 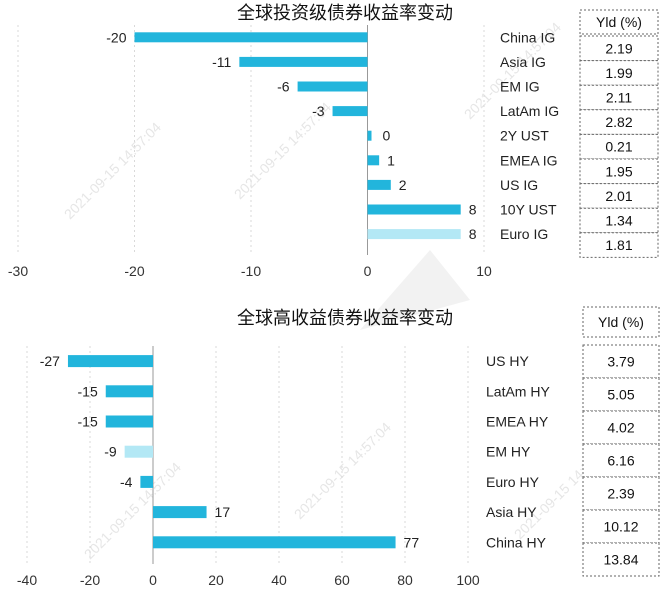 I want to click on ig-yld-value: 2.11, so click(x=619, y=98).